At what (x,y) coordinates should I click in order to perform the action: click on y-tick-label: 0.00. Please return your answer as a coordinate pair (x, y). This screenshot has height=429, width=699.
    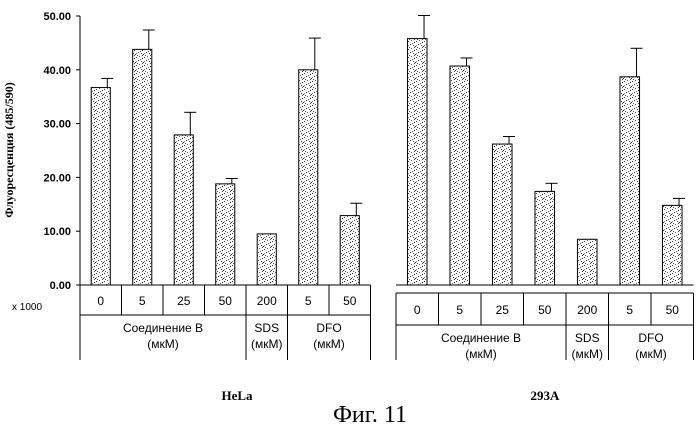
    Looking at the image, I should click on (60, 286).